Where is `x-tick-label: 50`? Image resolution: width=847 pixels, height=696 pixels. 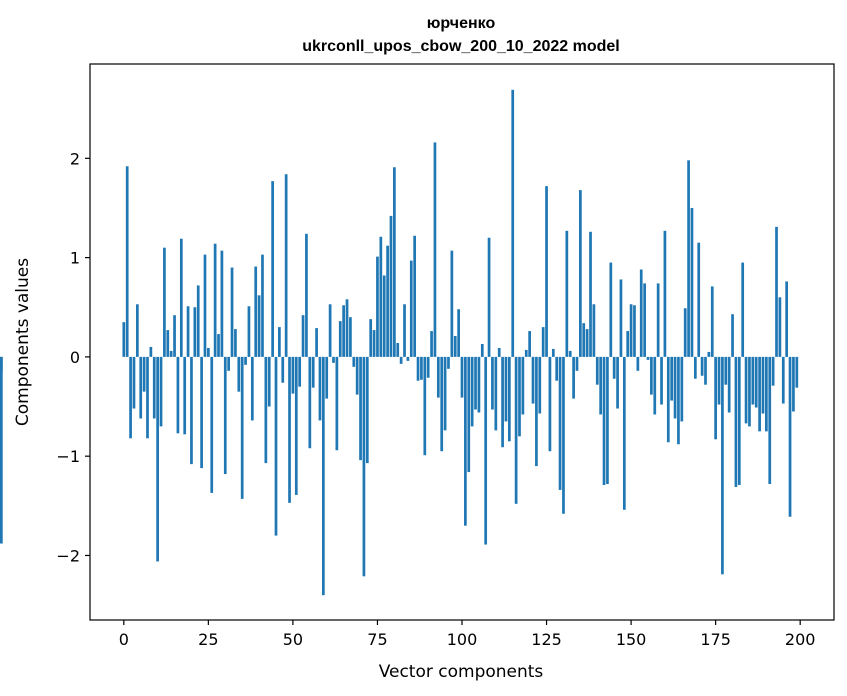
x-tick-label: 50 is located at coordinates (293, 639).